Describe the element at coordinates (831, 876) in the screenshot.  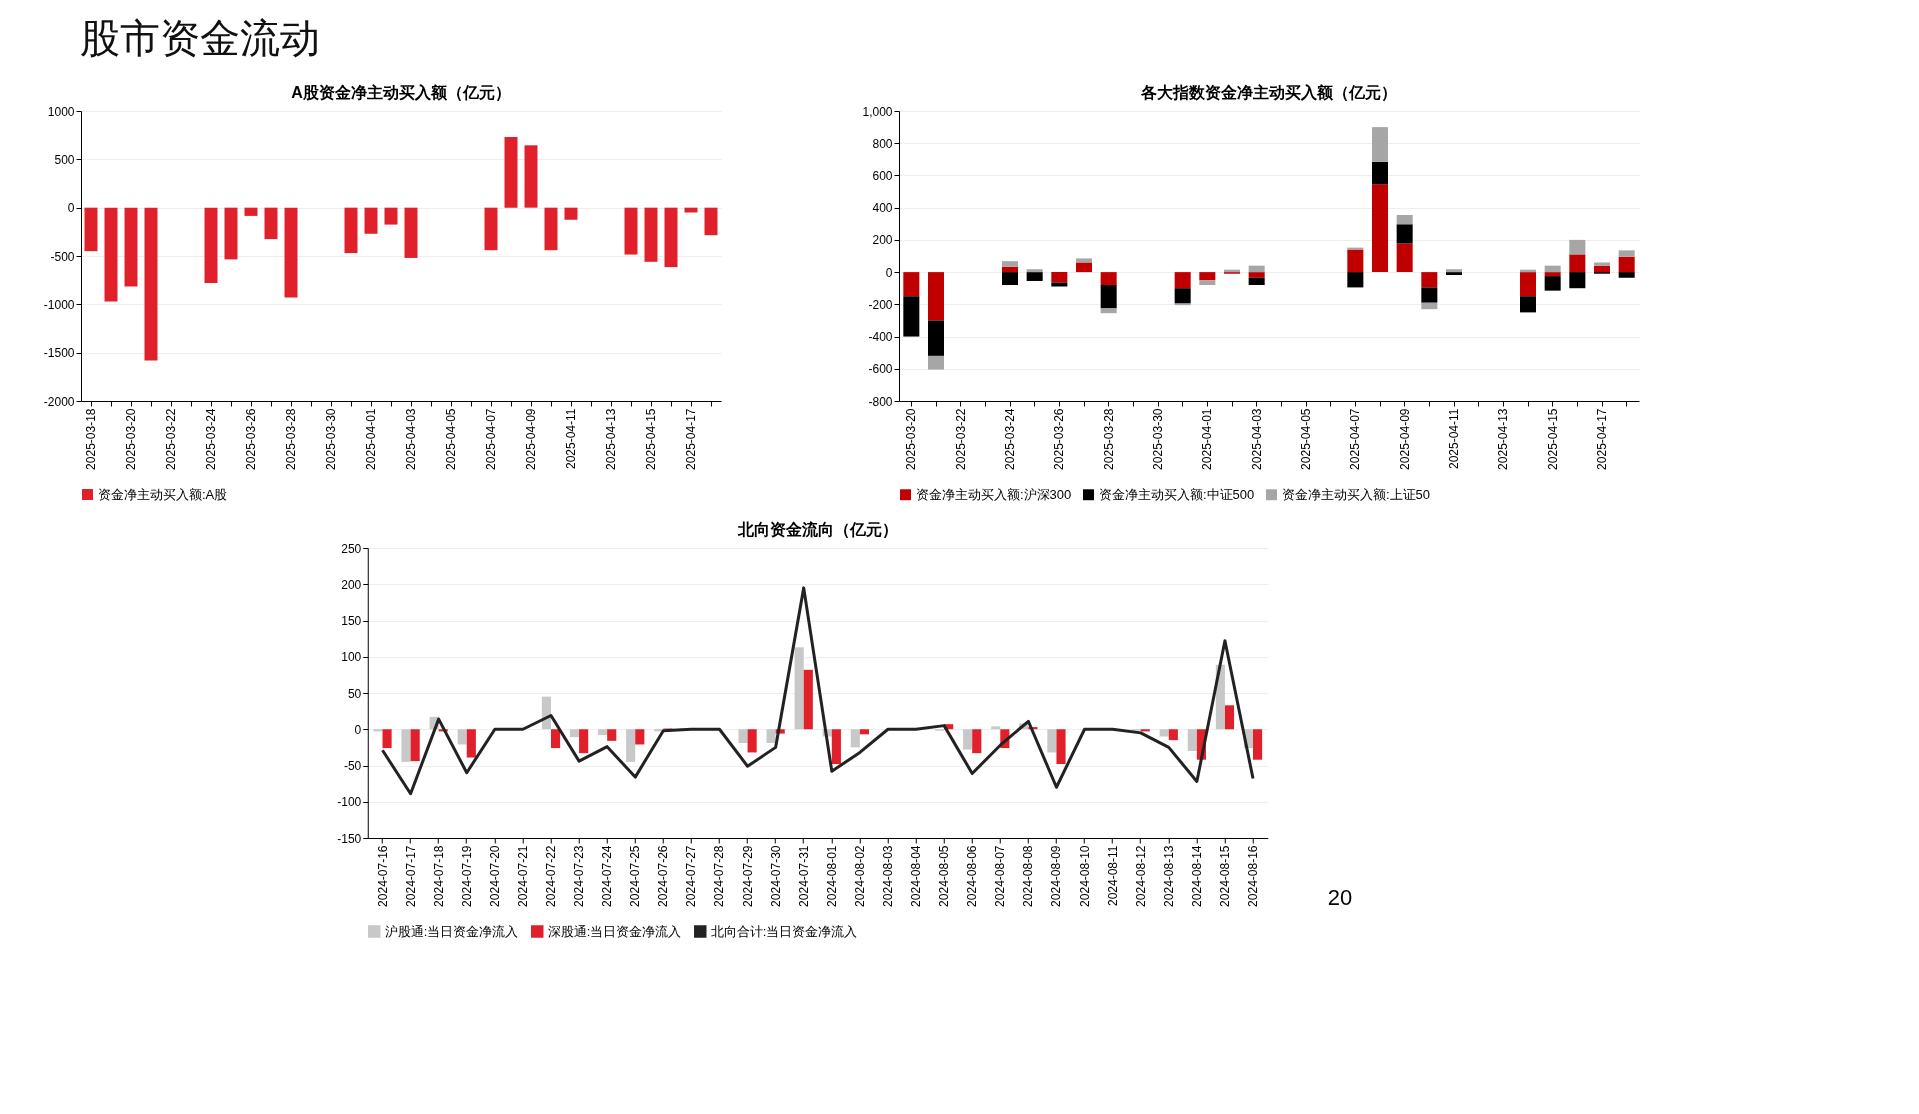
I see `x-tick-label: 2024-08-01` at that location.